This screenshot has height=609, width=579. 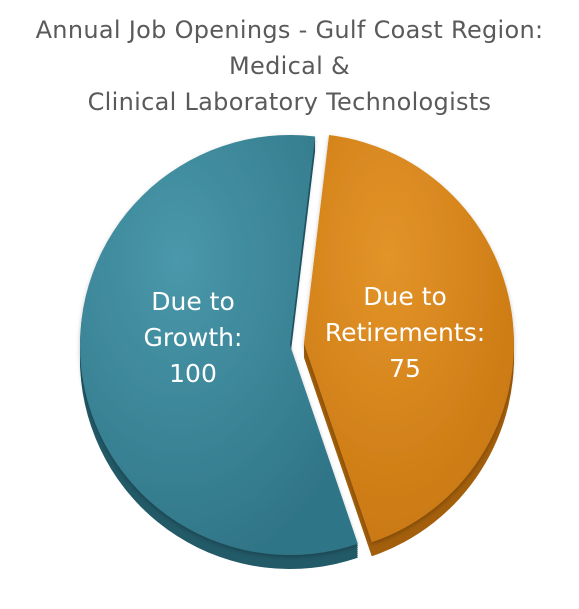 I want to click on slice-label-retirements-line-2: Retirements:, so click(x=405, y=332).